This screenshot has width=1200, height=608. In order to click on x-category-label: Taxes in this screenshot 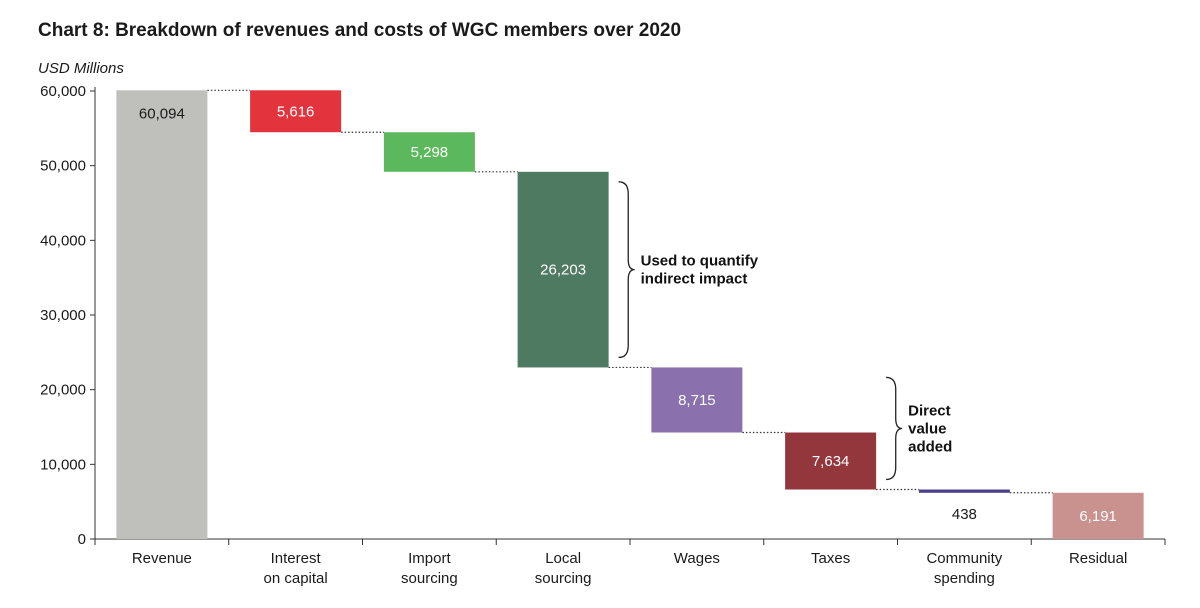, I will do `click(830, 558)`.